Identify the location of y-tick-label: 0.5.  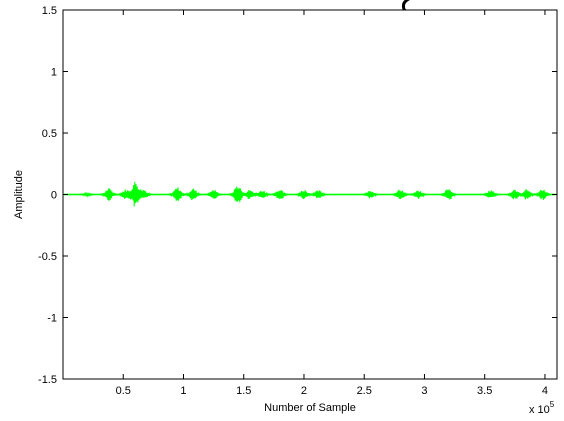
(49, 134).